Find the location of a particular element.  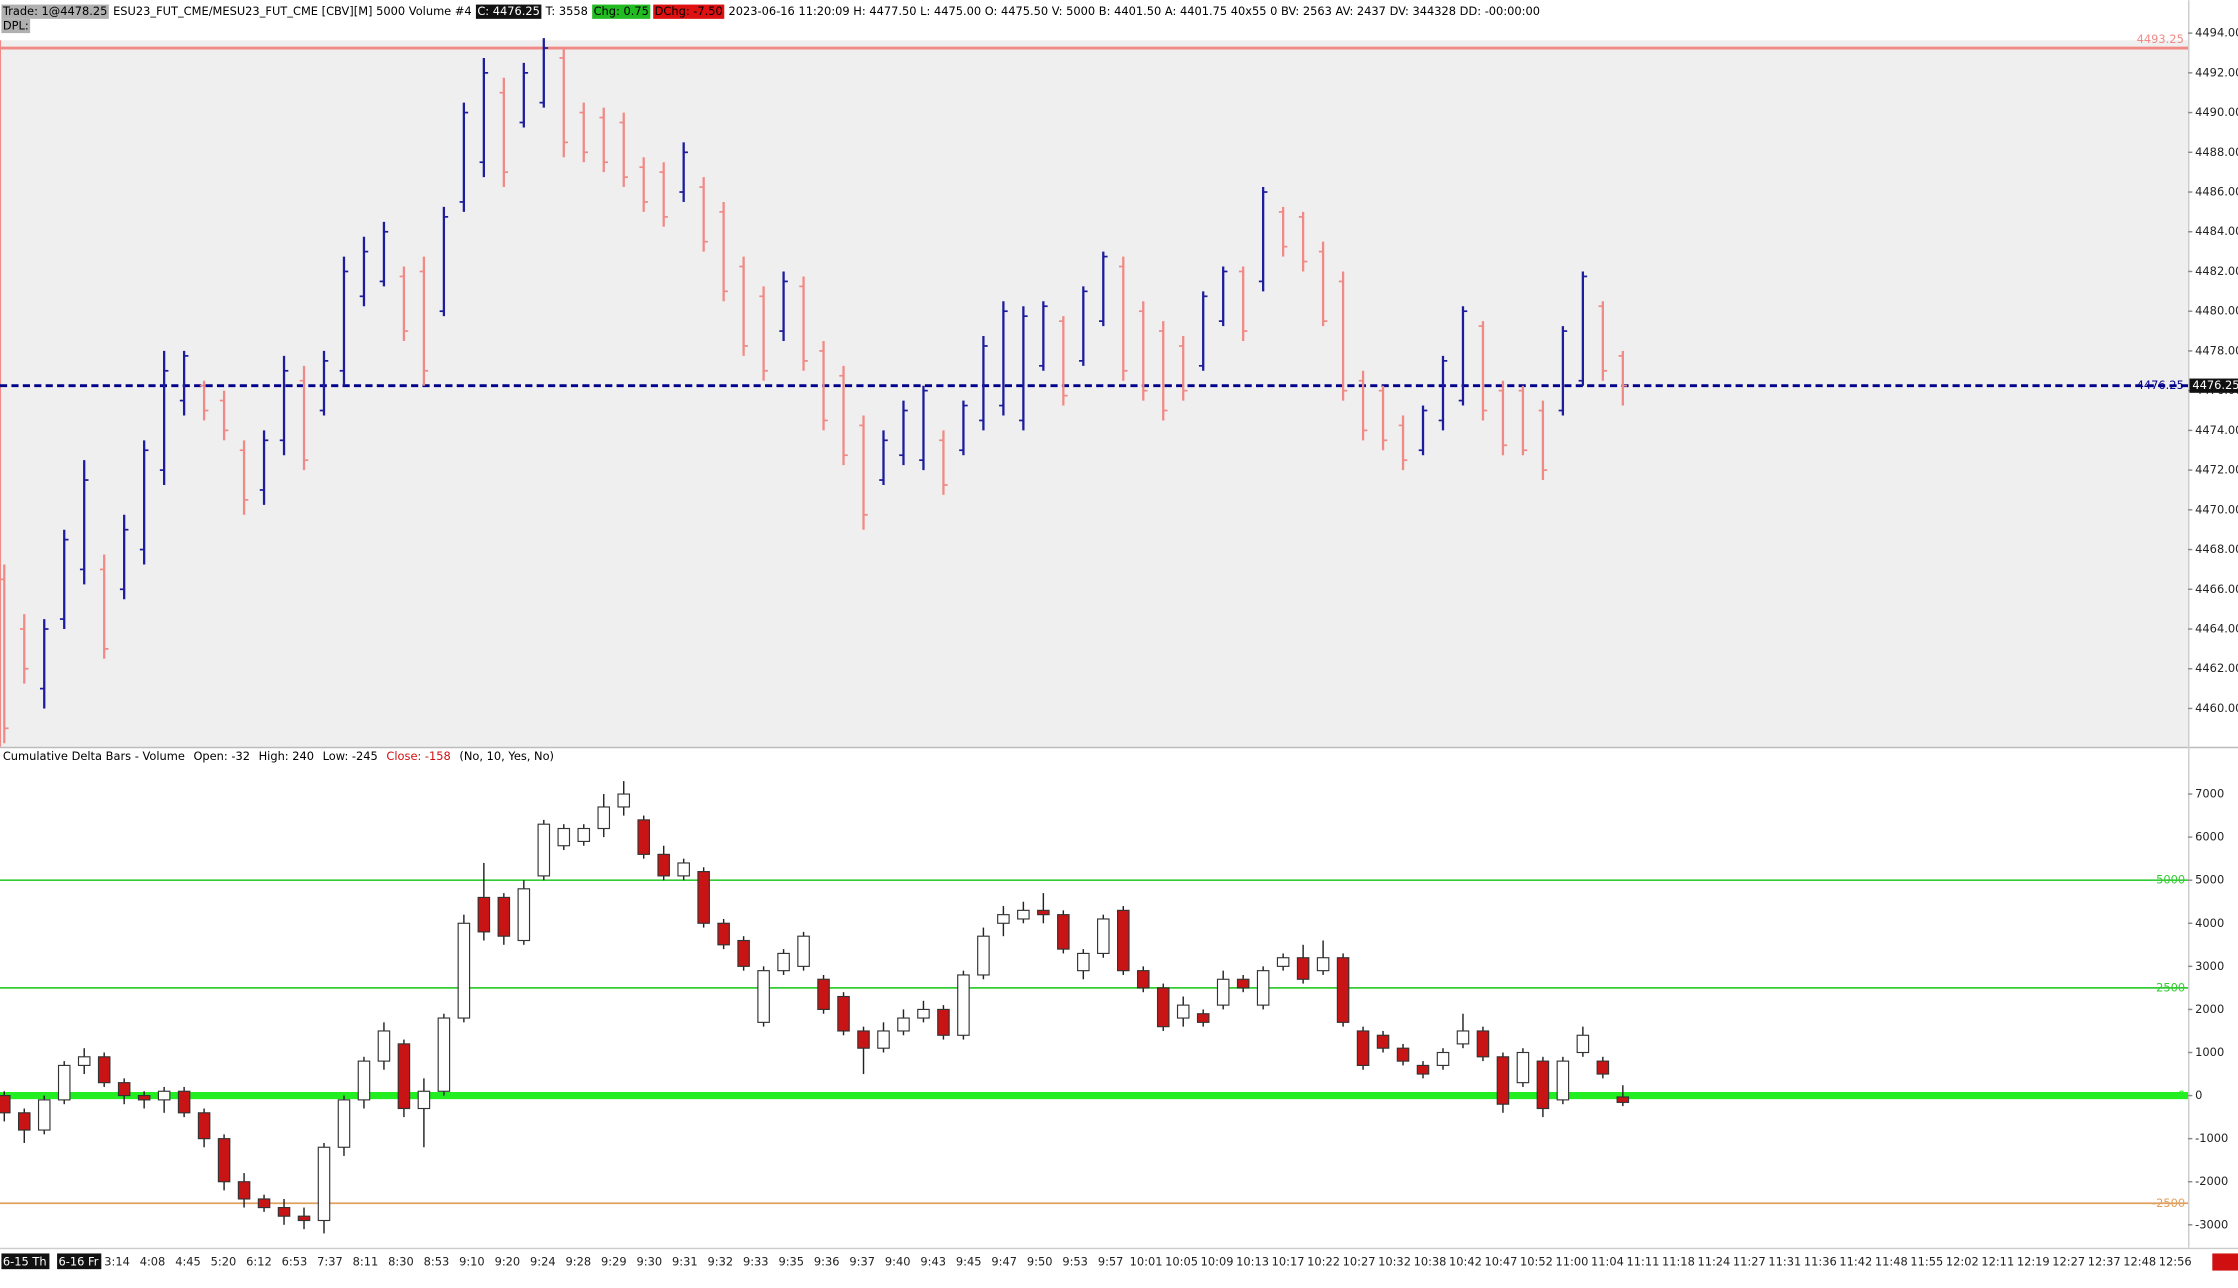

time-label: 10:52 is located at coordinates (1536, 1262).